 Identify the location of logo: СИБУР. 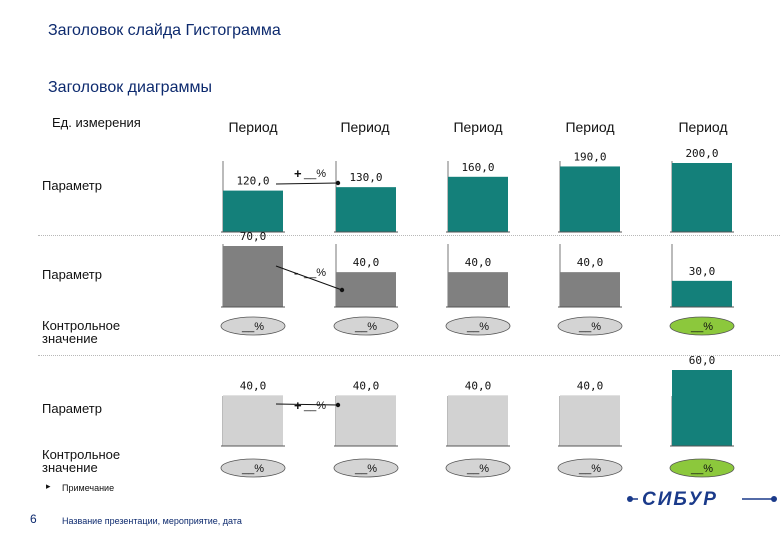
(680, 499).